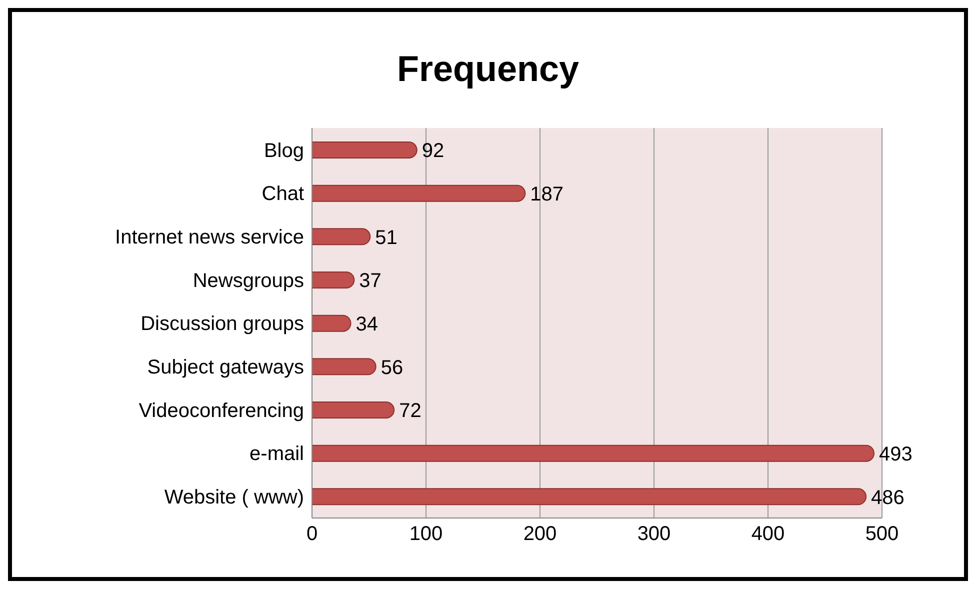  I want to click on data-label: 92, so click(433, 151).